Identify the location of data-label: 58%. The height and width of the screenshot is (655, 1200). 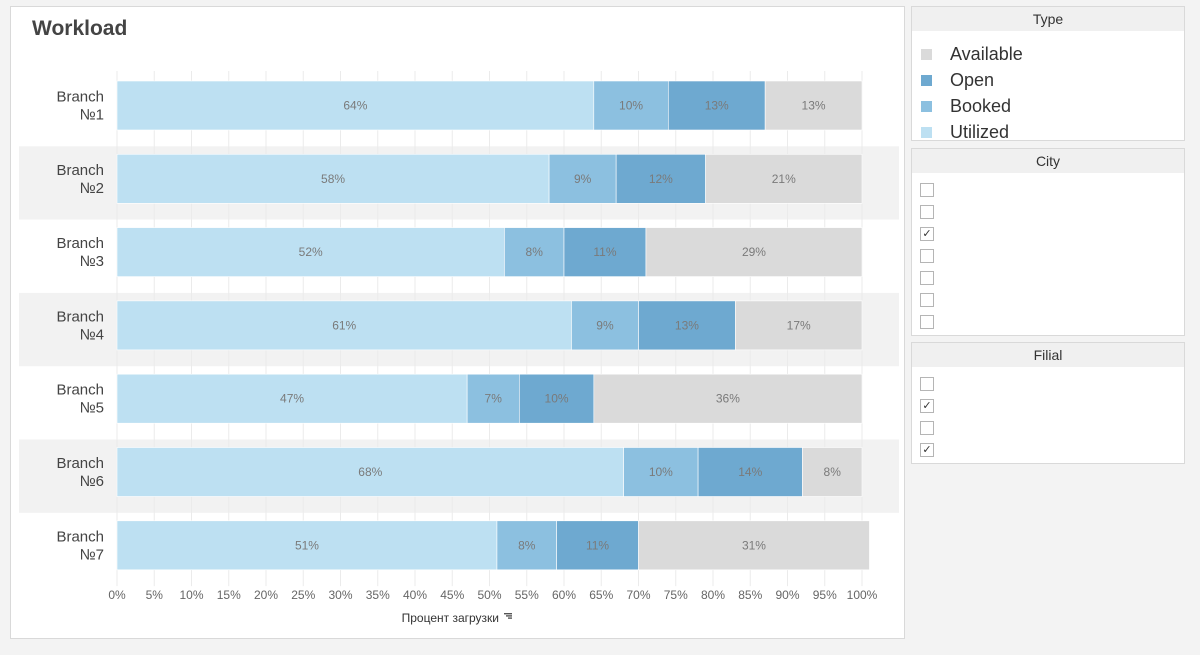
(333, 179).